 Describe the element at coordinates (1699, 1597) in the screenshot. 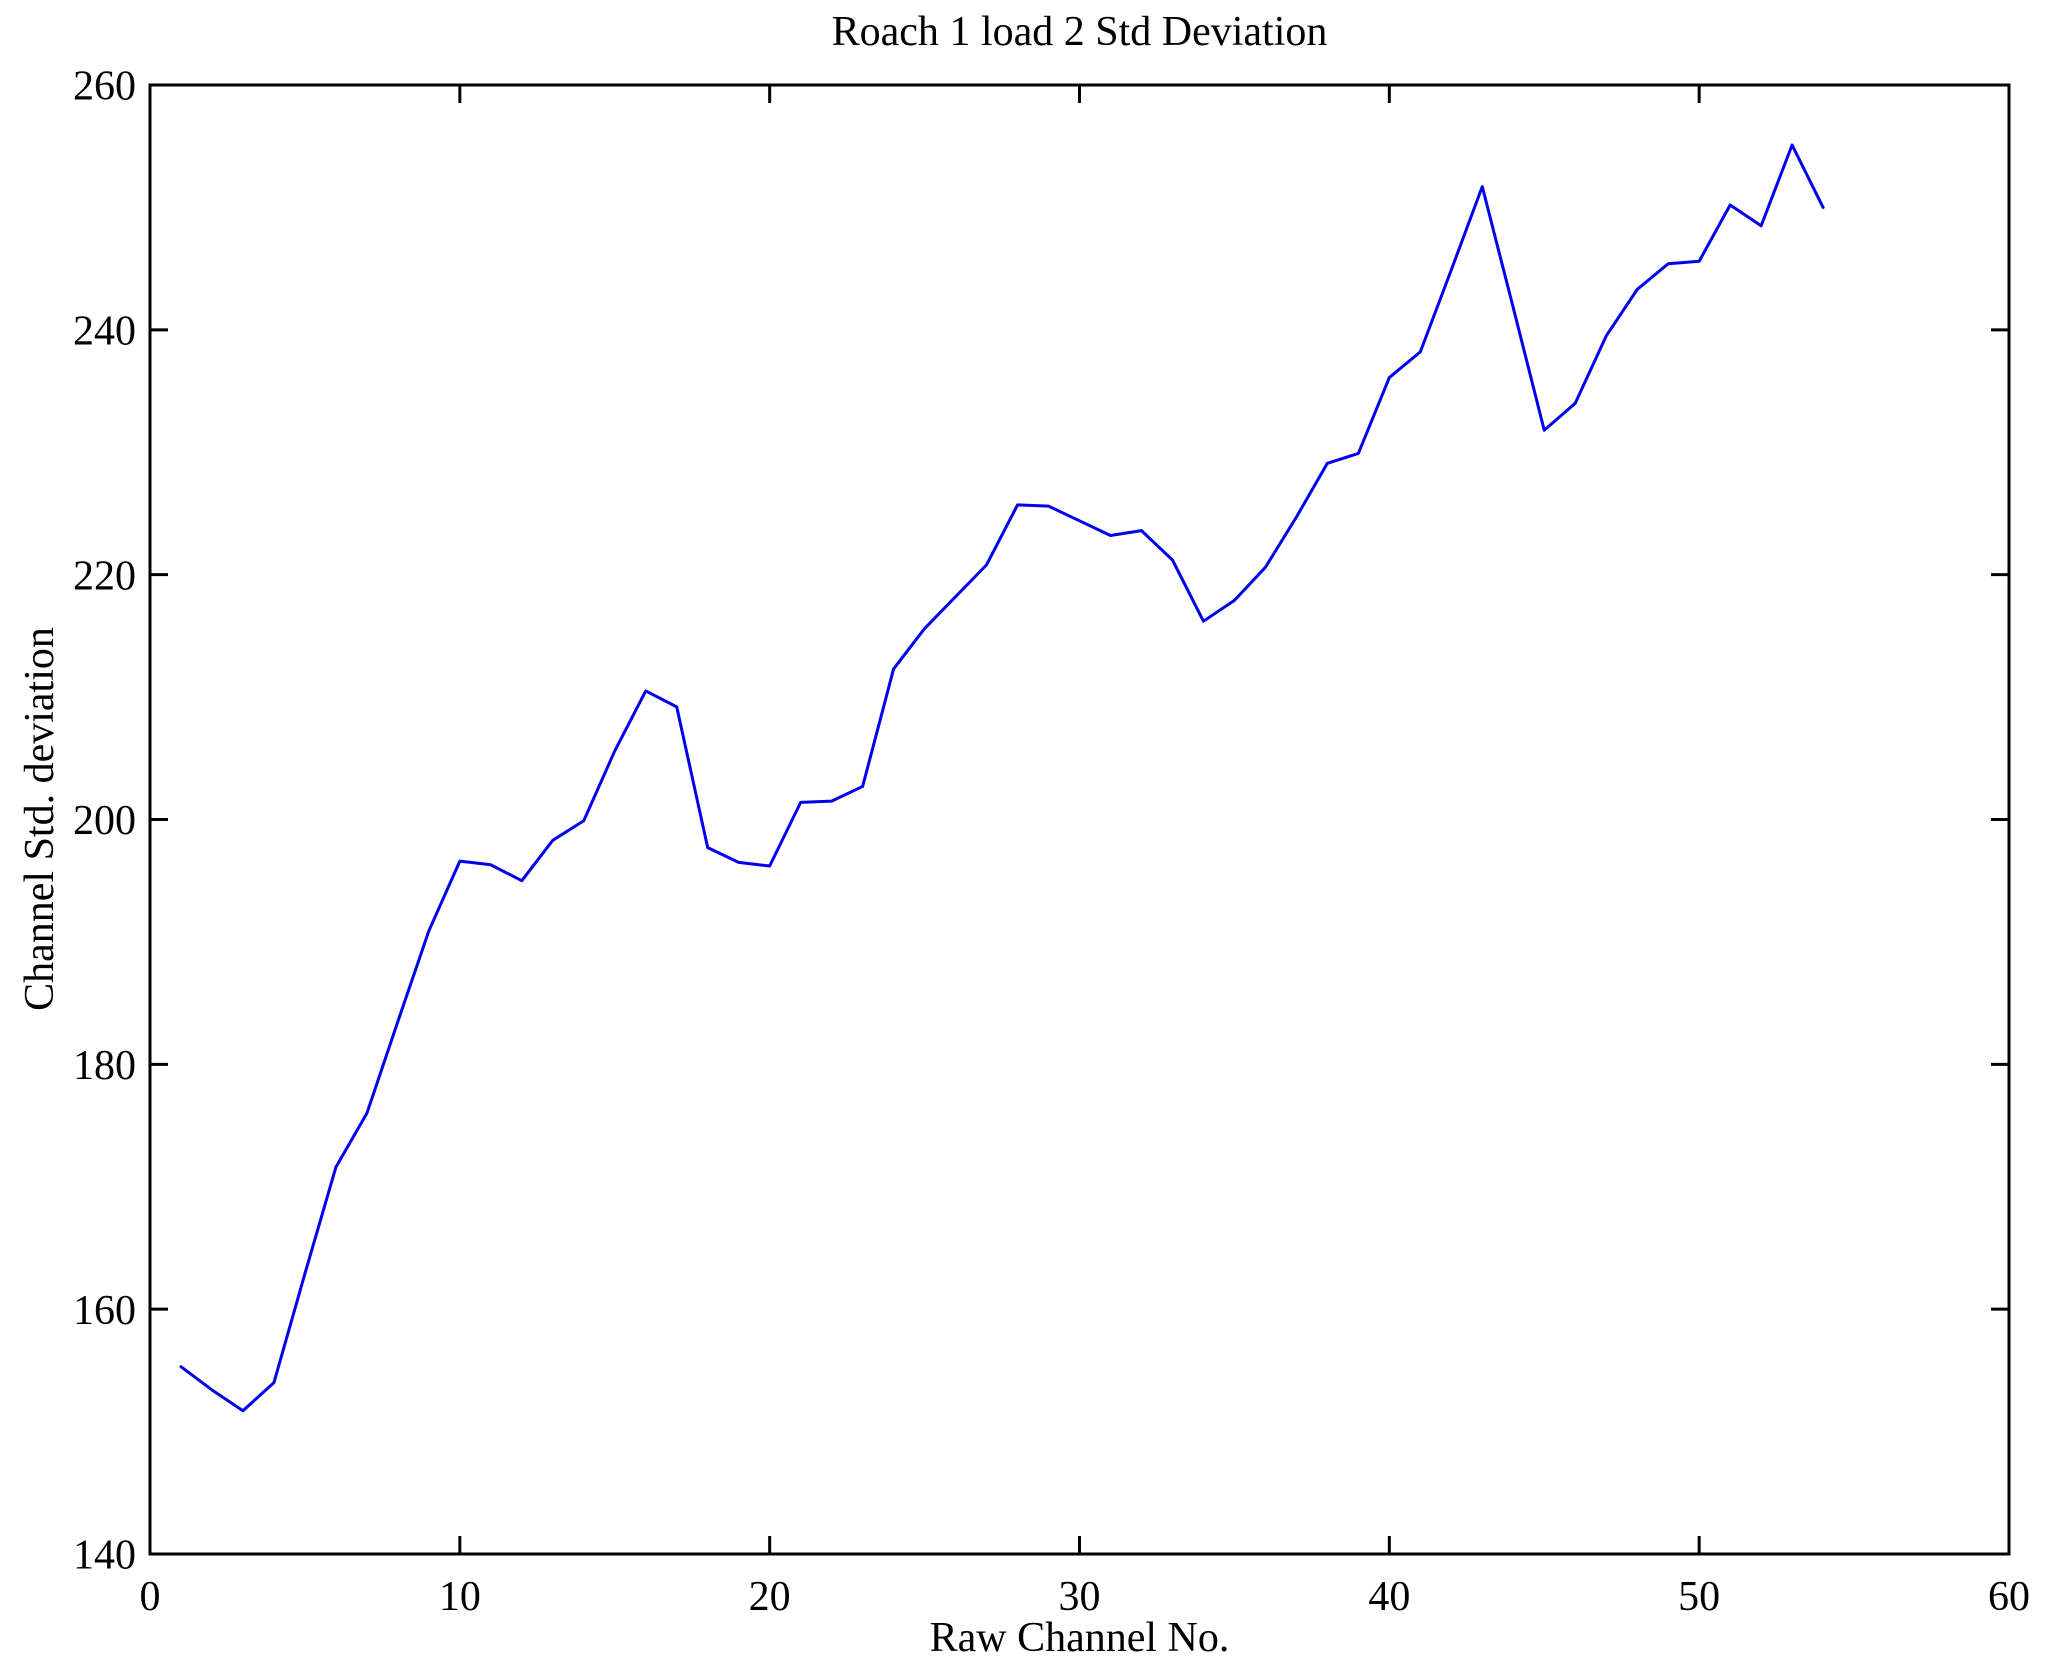

I see `x-tick-label: 50` at that location.